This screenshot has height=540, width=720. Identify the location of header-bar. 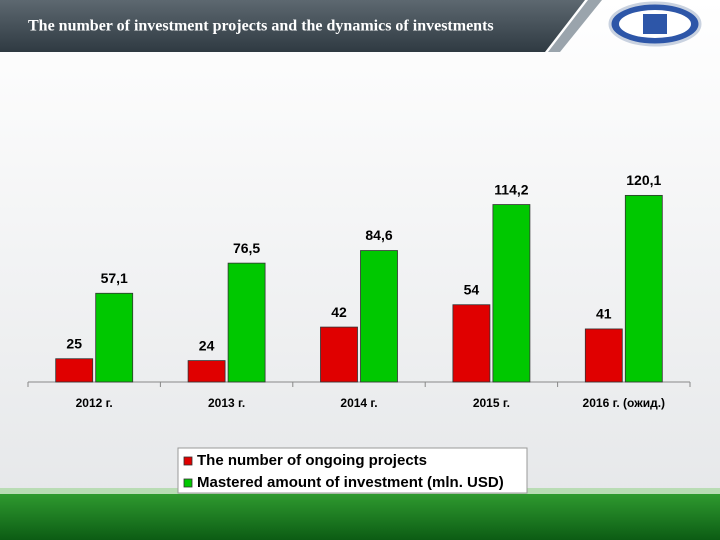
(292, 26).